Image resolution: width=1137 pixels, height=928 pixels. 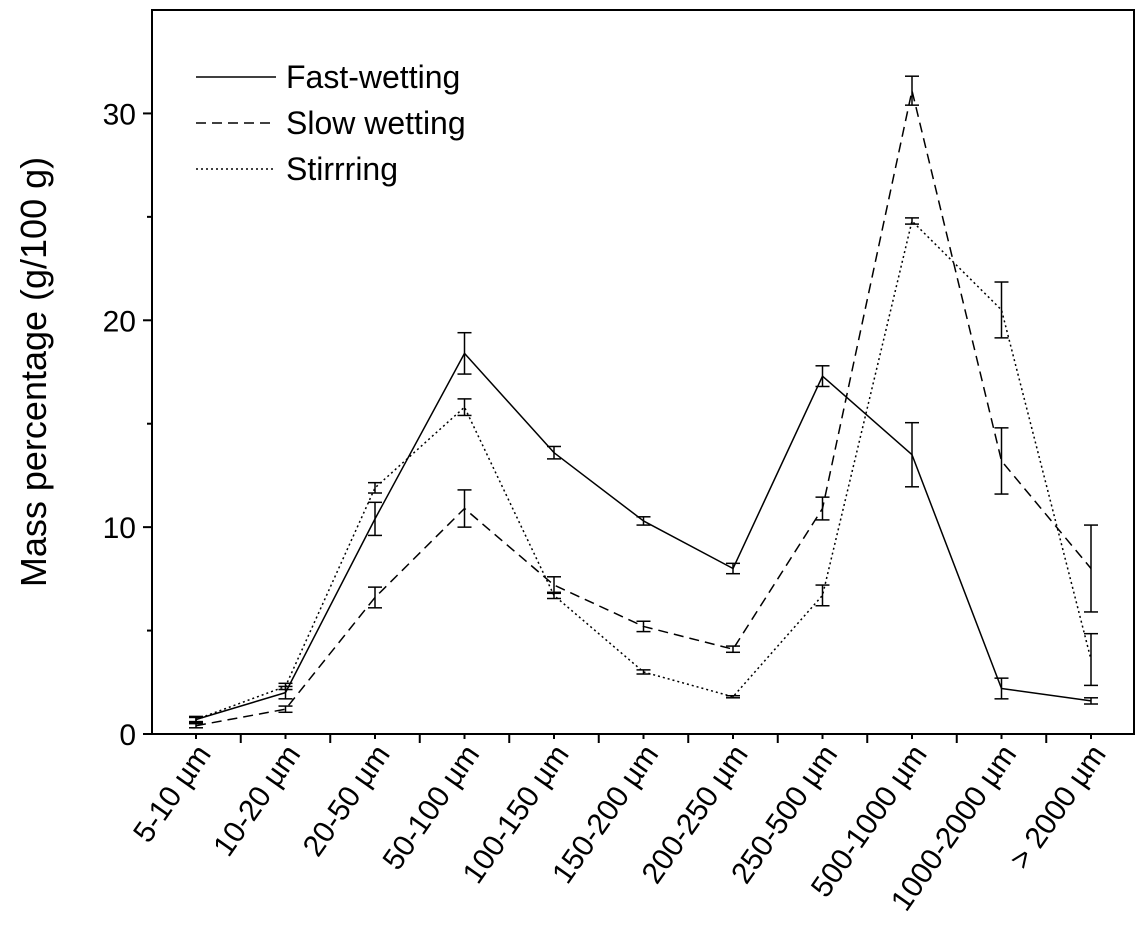 What do you see at coordinates (33, 372) in the screenshot?
I see `y-axis-title: Mass percentage (g/100 g)` at bounding box center [33, 372].